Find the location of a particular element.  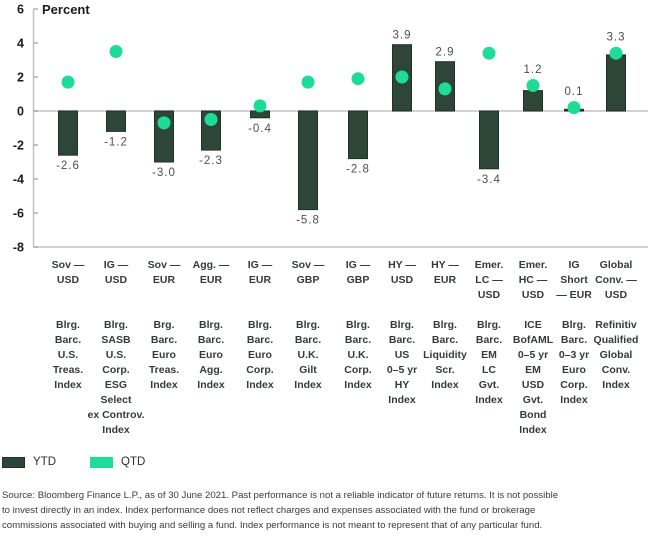

index-name-line: ESG is located at coordinates (116, 385).